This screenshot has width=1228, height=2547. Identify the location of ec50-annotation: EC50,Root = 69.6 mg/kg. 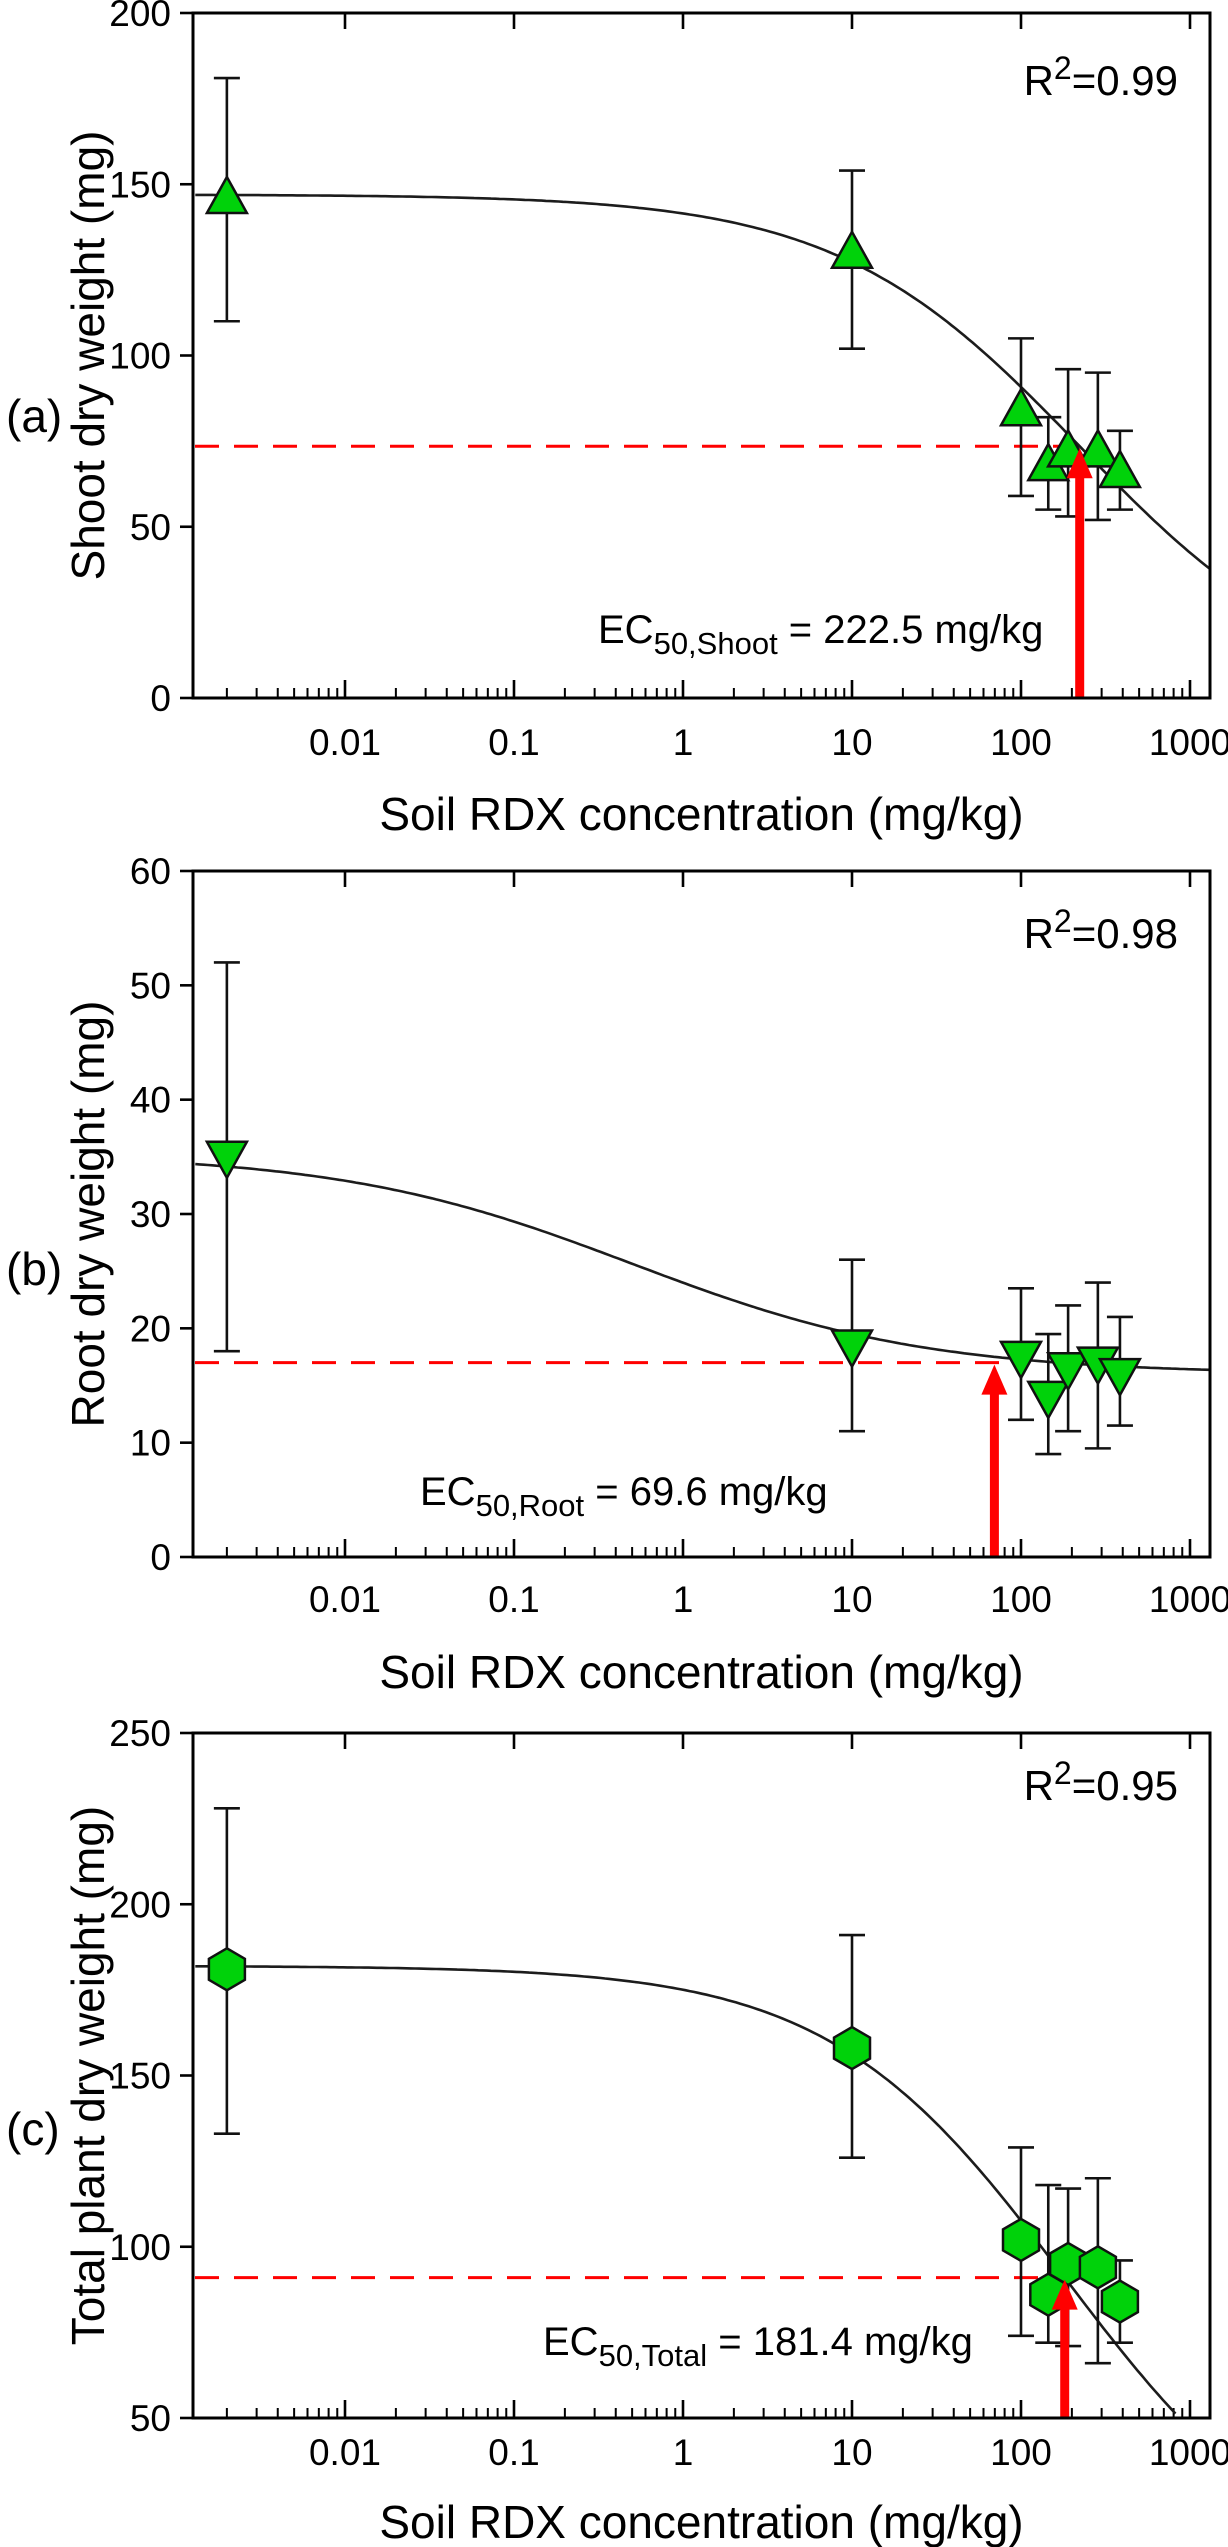
(624, 1496).